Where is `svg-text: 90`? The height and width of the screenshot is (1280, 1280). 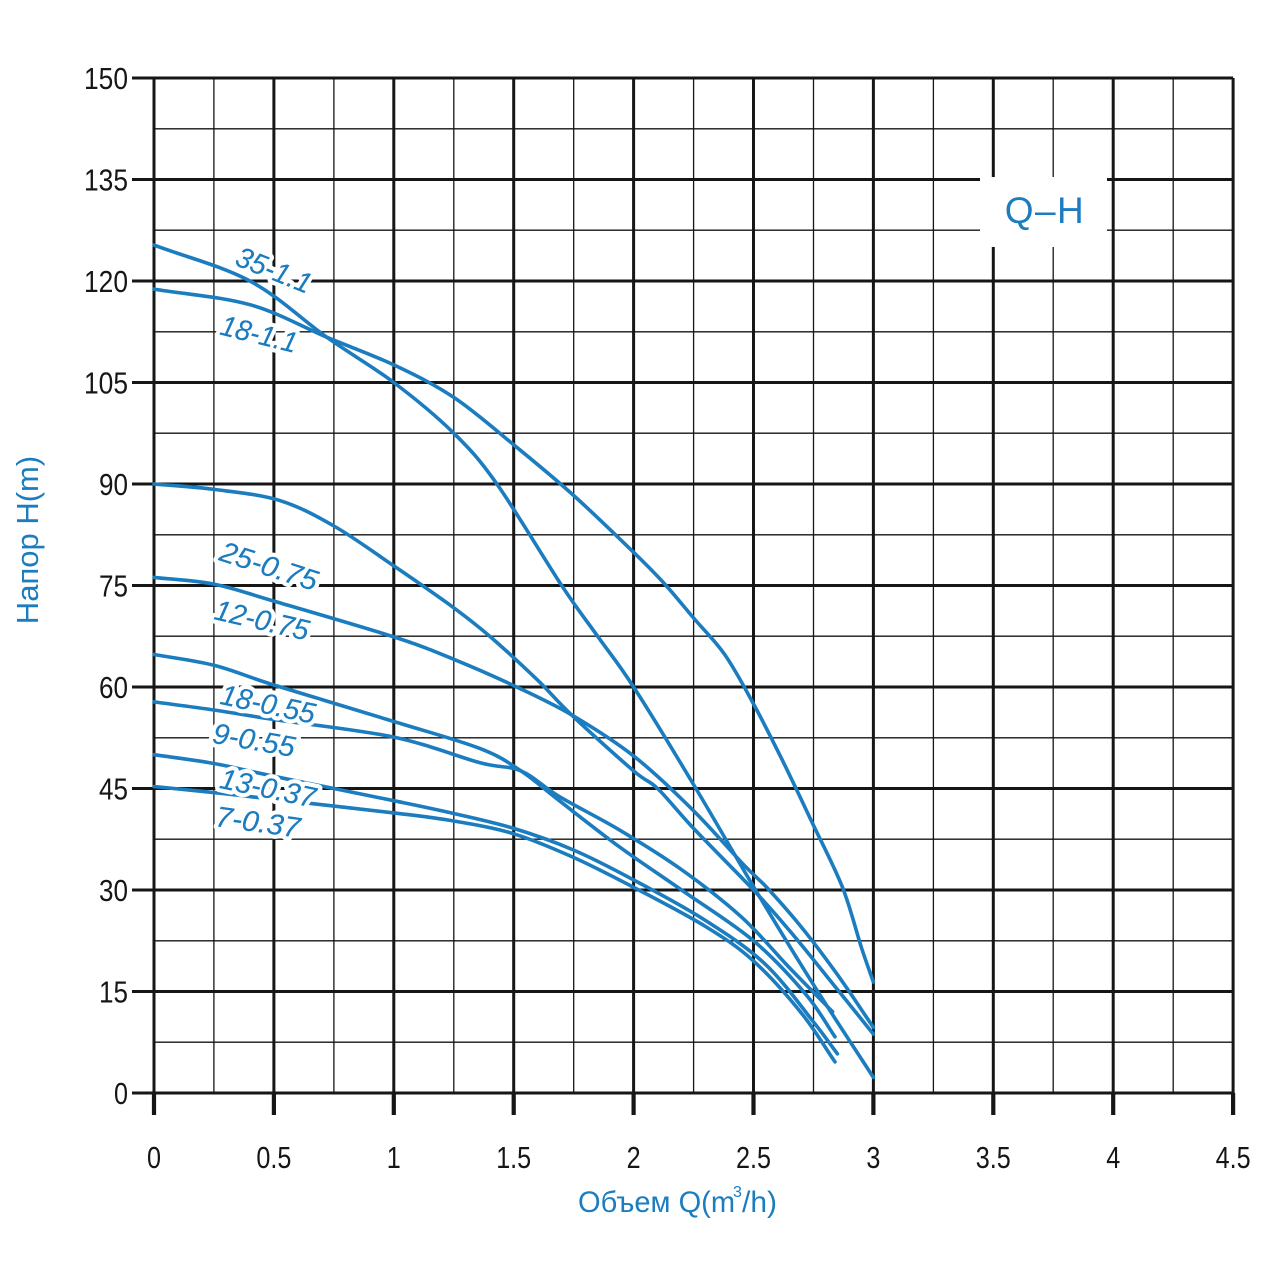
svg-text: 90 is located at coordinates (113, 484).